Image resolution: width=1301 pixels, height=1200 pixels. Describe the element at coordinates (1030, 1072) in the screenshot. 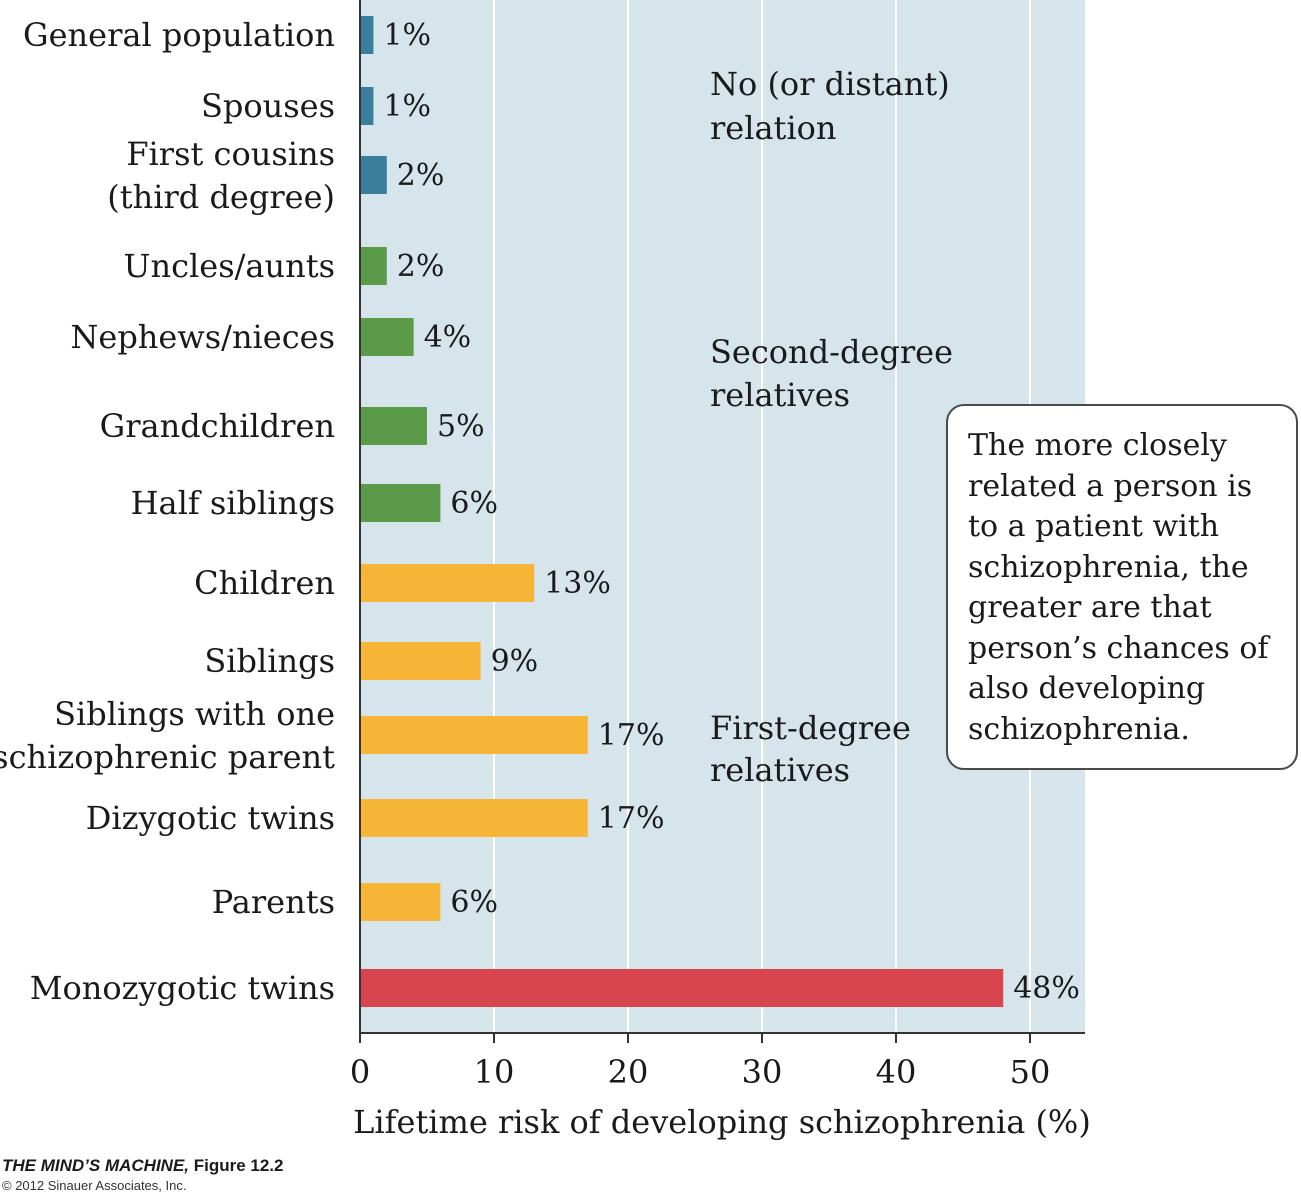

I see `x-tick-label: 50` at that location.